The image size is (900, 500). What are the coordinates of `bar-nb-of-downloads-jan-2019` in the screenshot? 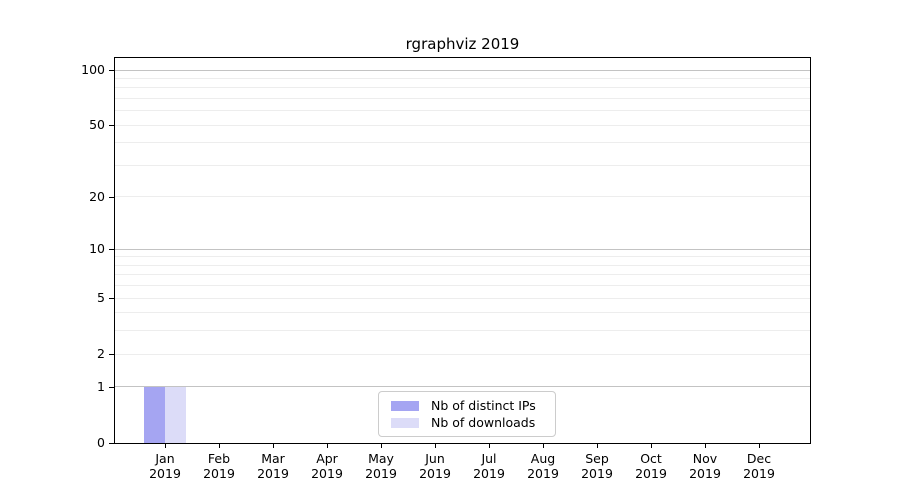 It's located at (175, 414).